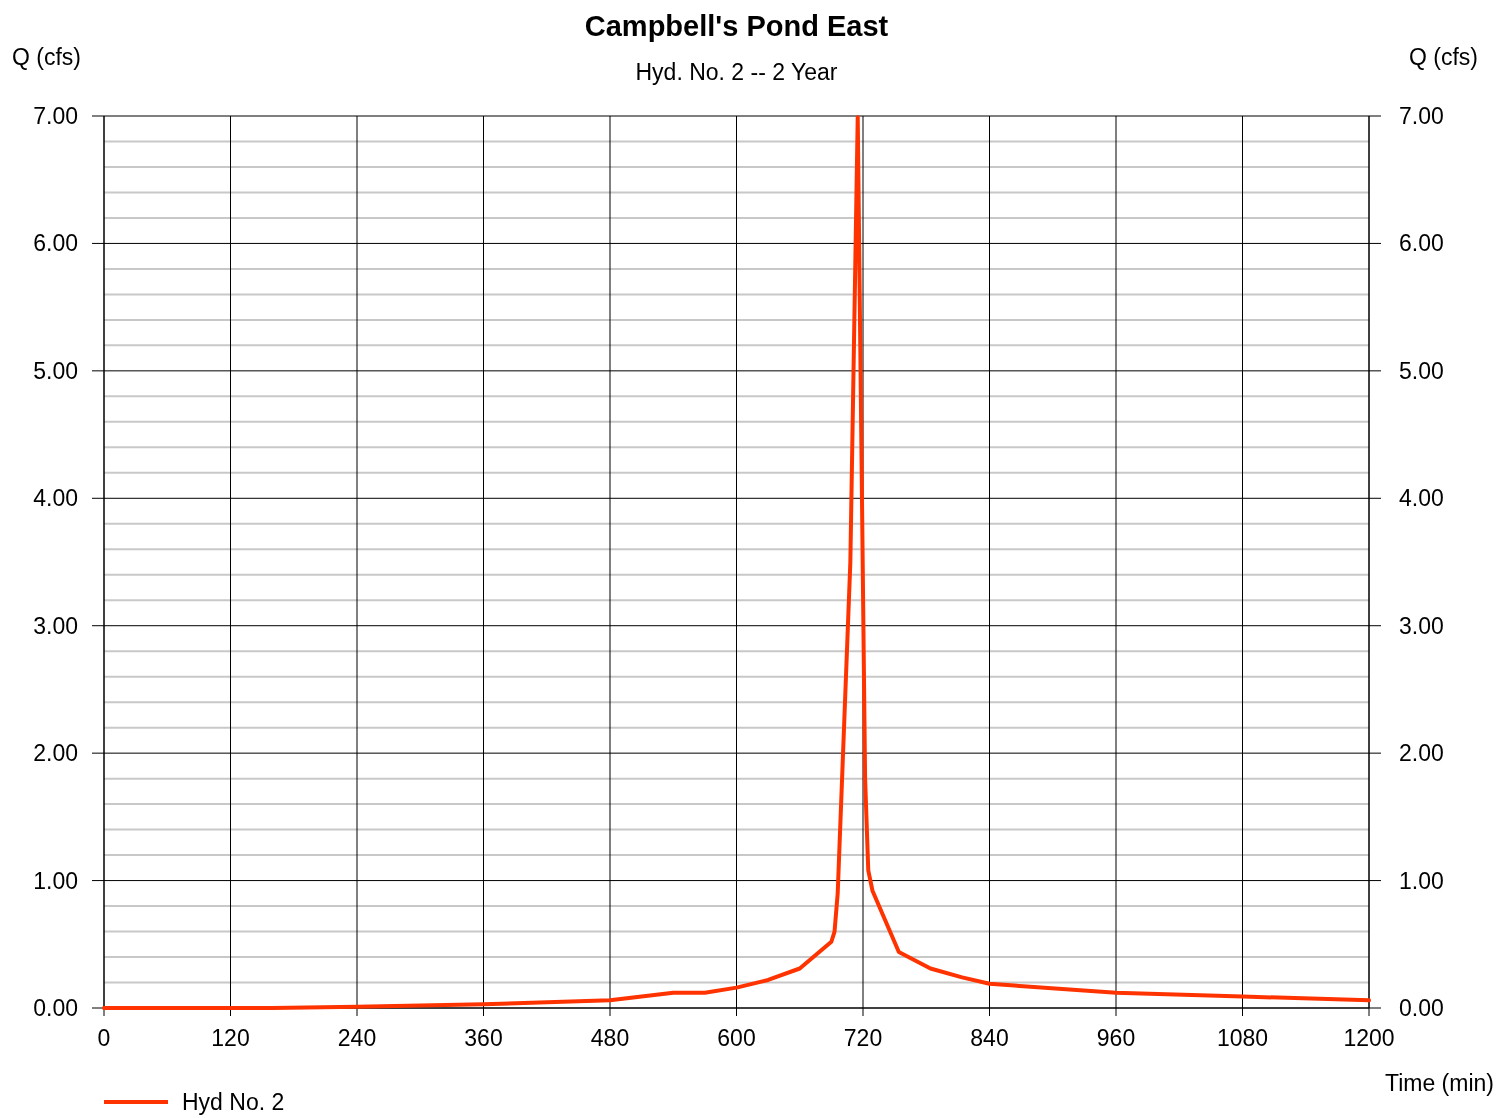 Image resolution: width=1497 pixels, height=1118 pixels. Describe the element at coordinates (230, 1038) in the screenshot. I see `x-tick-label: 120` at that location.